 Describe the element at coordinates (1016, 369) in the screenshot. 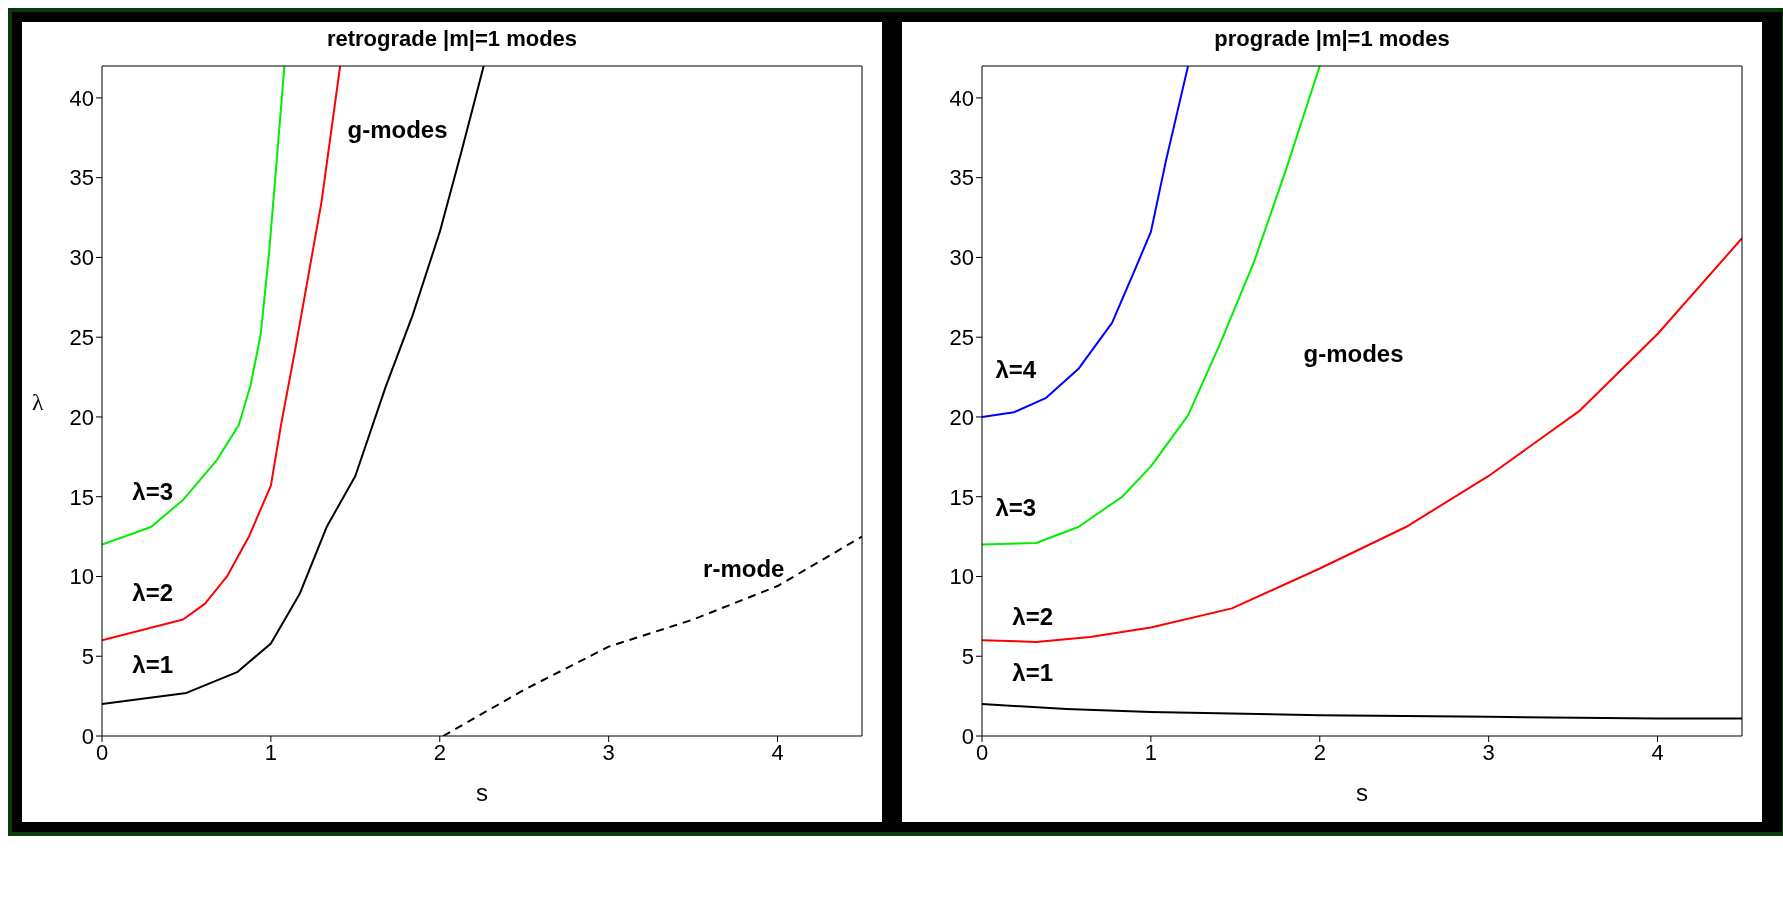

I see `annotation: λ=4` at that location.